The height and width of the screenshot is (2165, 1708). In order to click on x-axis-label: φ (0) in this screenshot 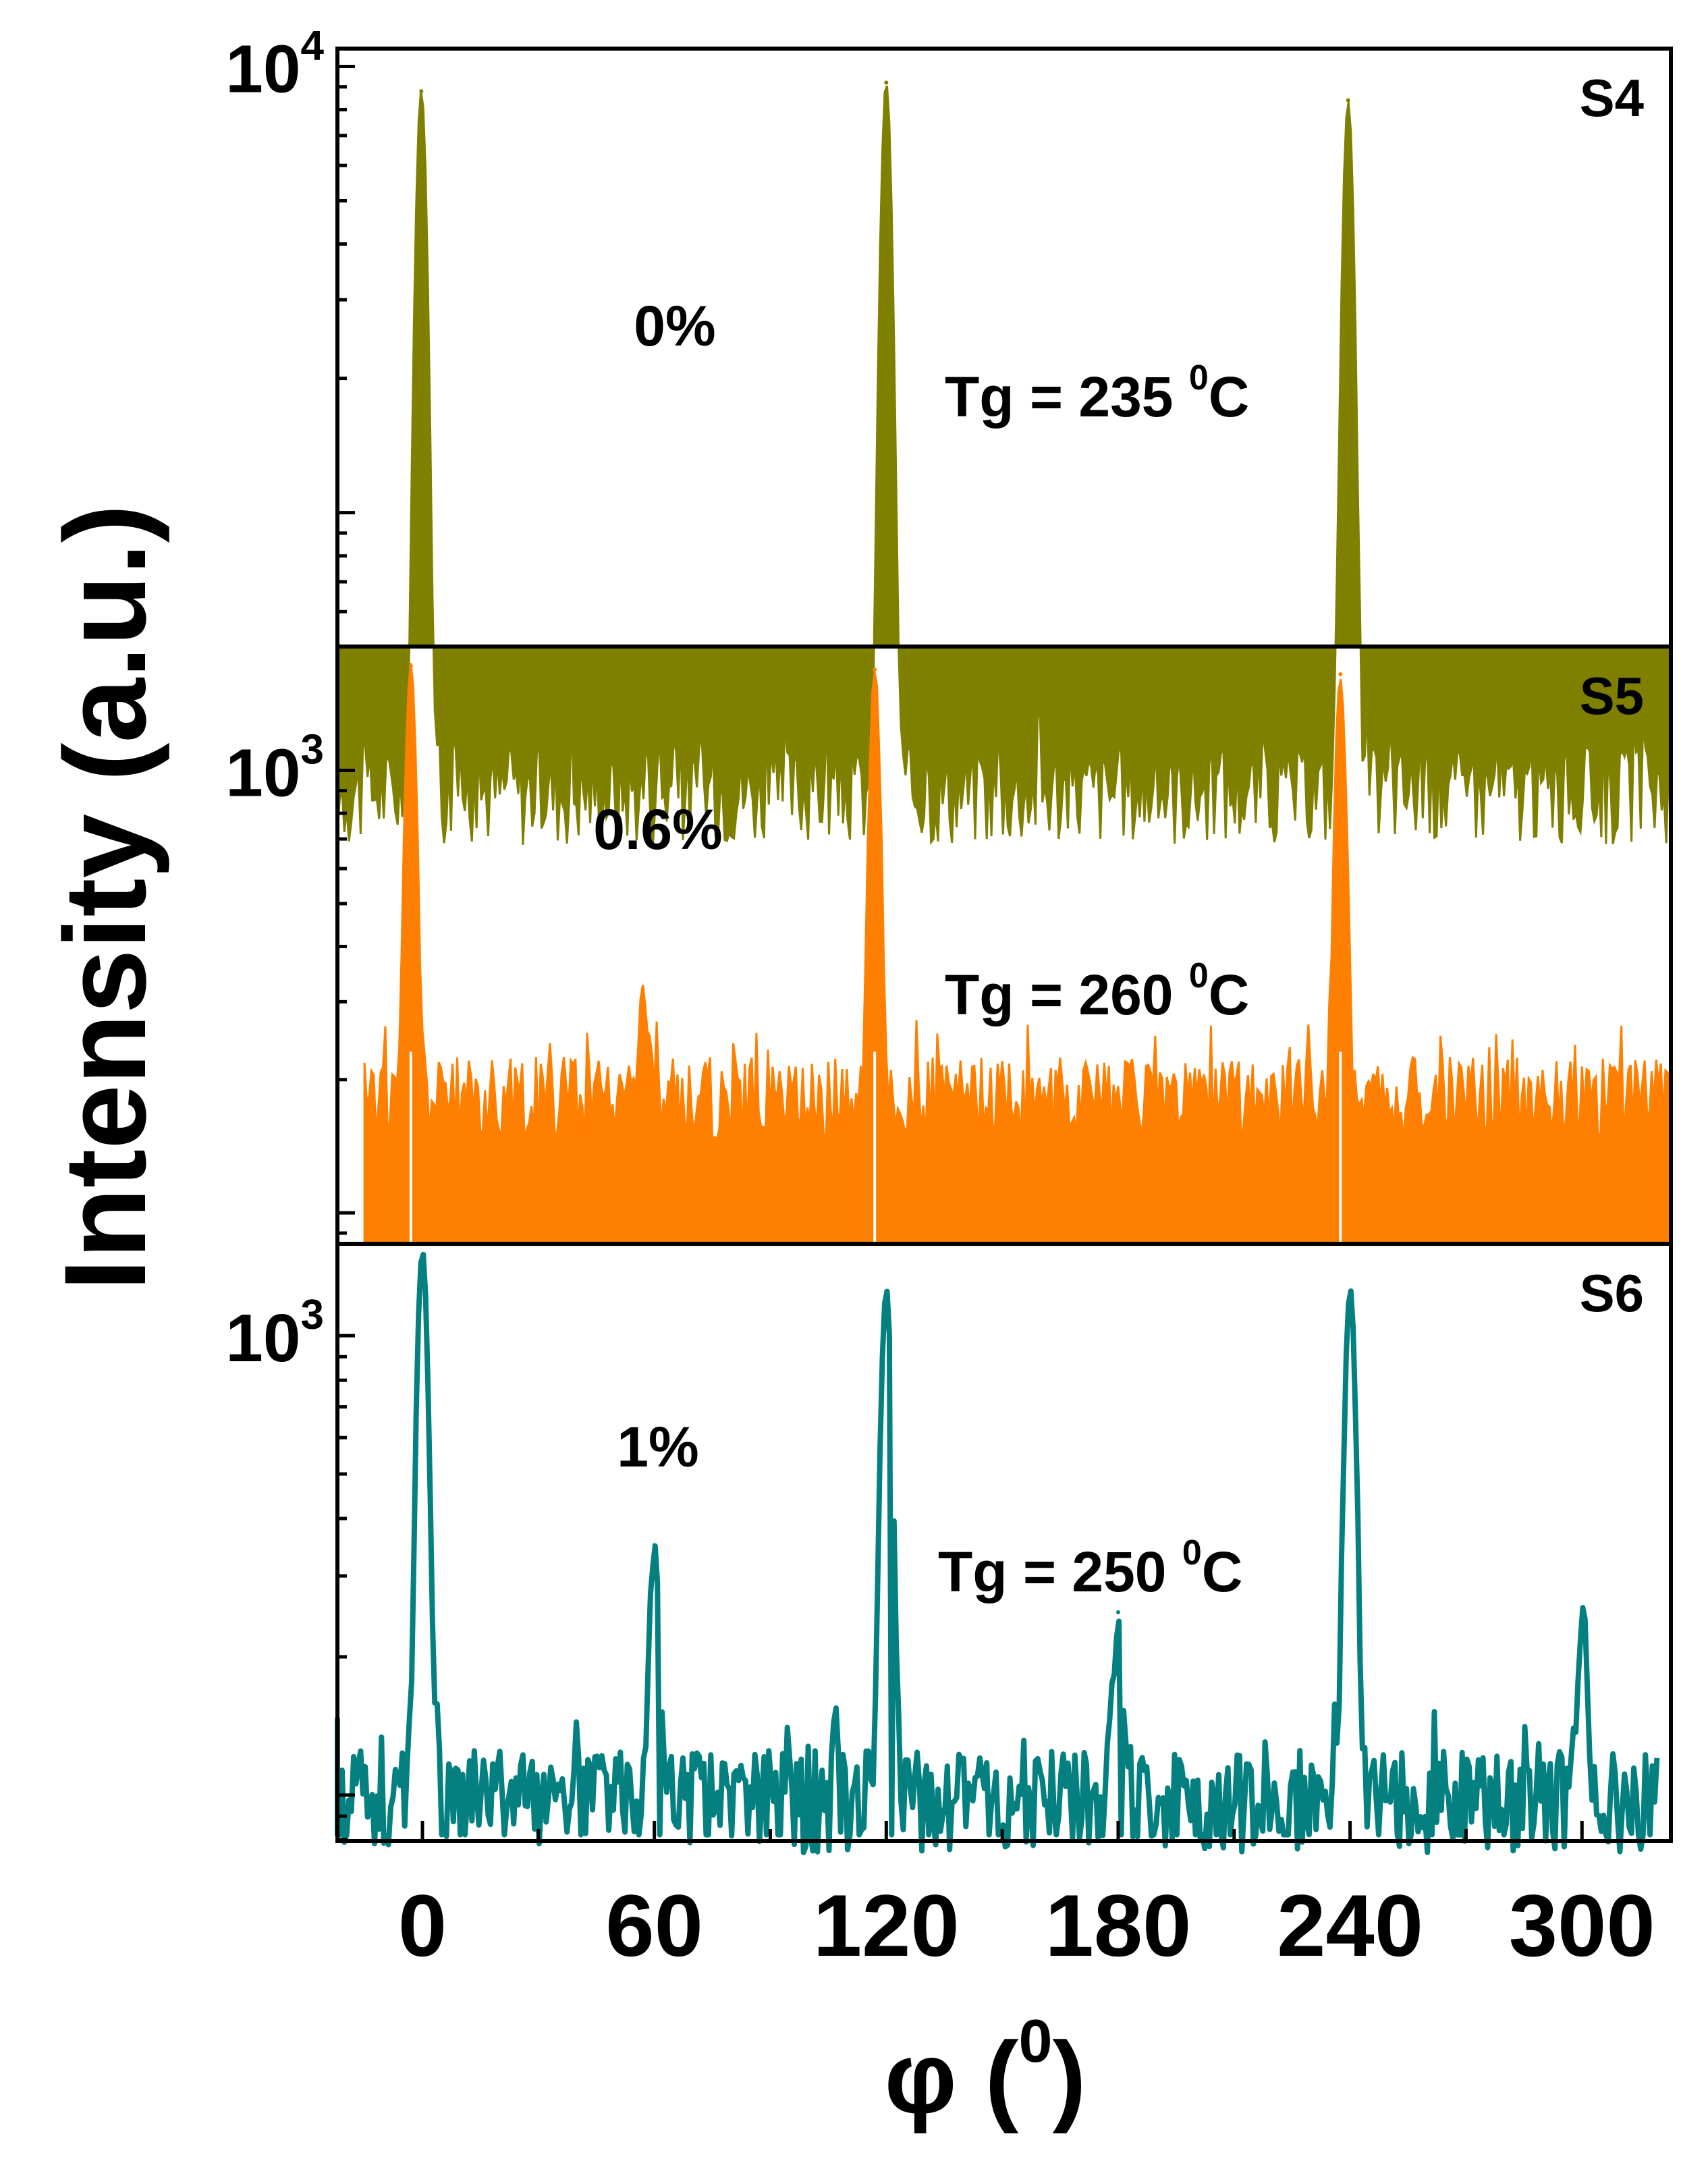, I will do `click(985, 2071)`.